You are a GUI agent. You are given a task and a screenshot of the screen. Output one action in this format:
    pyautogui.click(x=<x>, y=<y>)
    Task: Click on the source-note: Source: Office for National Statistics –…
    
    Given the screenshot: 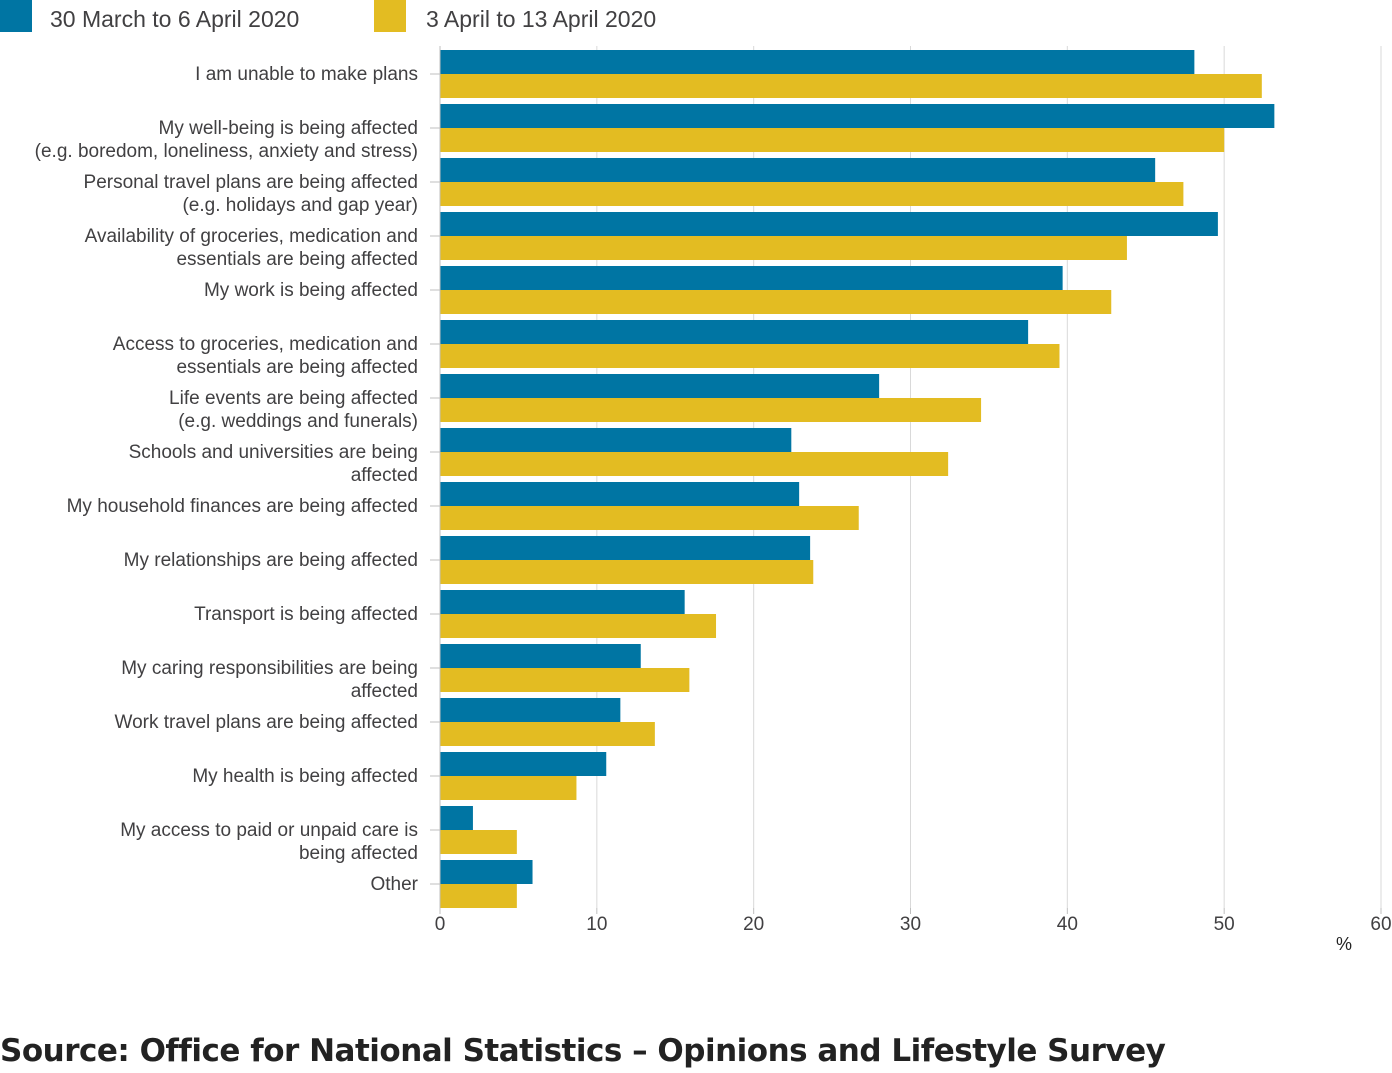 What is the action you would take?
    pyautogui.click(x=583, y=1051)
    